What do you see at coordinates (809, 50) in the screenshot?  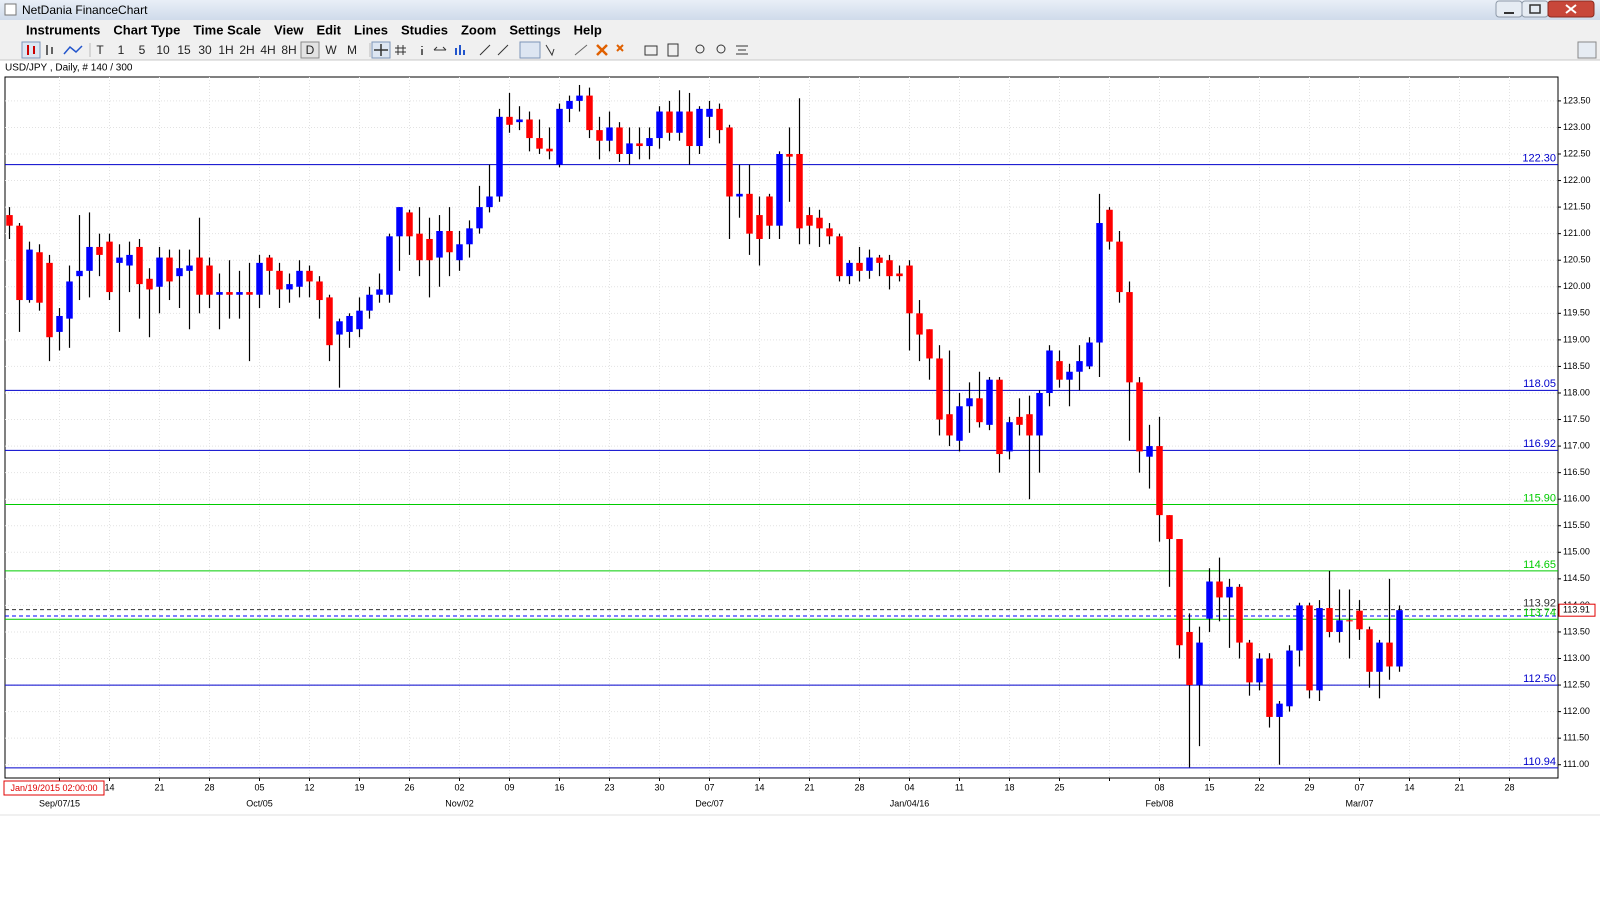 I see `toolbar-icons` at bounding box center [809, 50].